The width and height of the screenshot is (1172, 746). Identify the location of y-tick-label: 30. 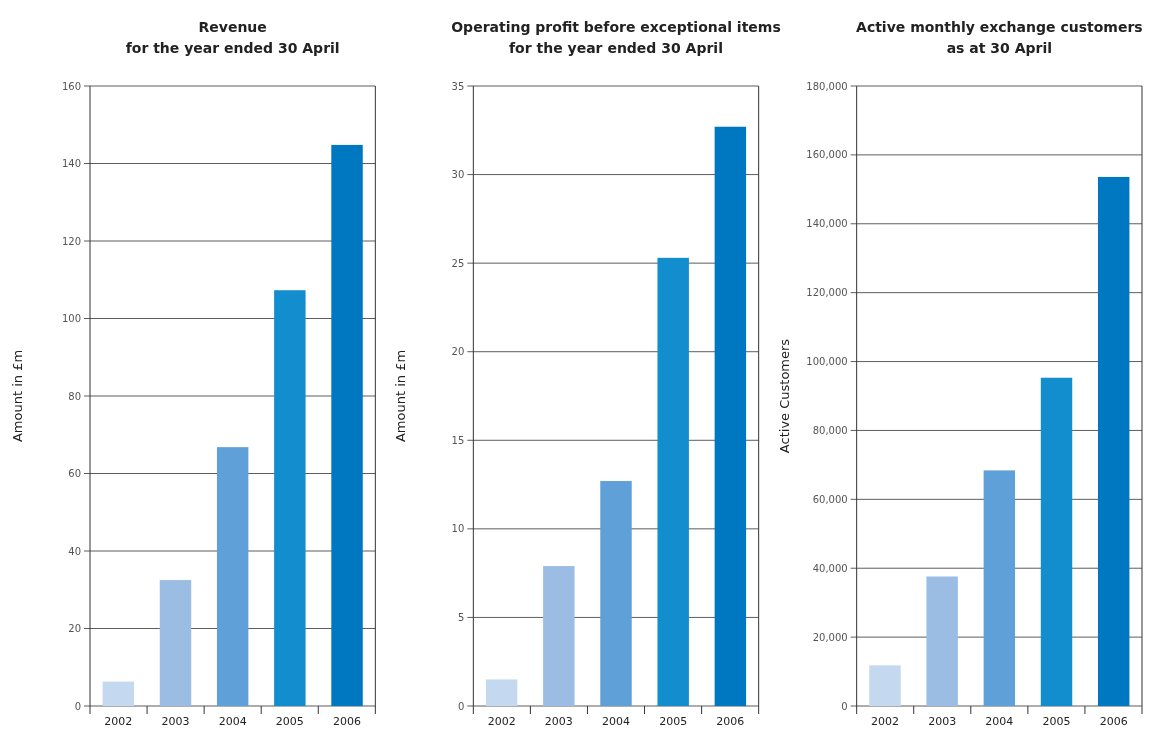
(458, 175).